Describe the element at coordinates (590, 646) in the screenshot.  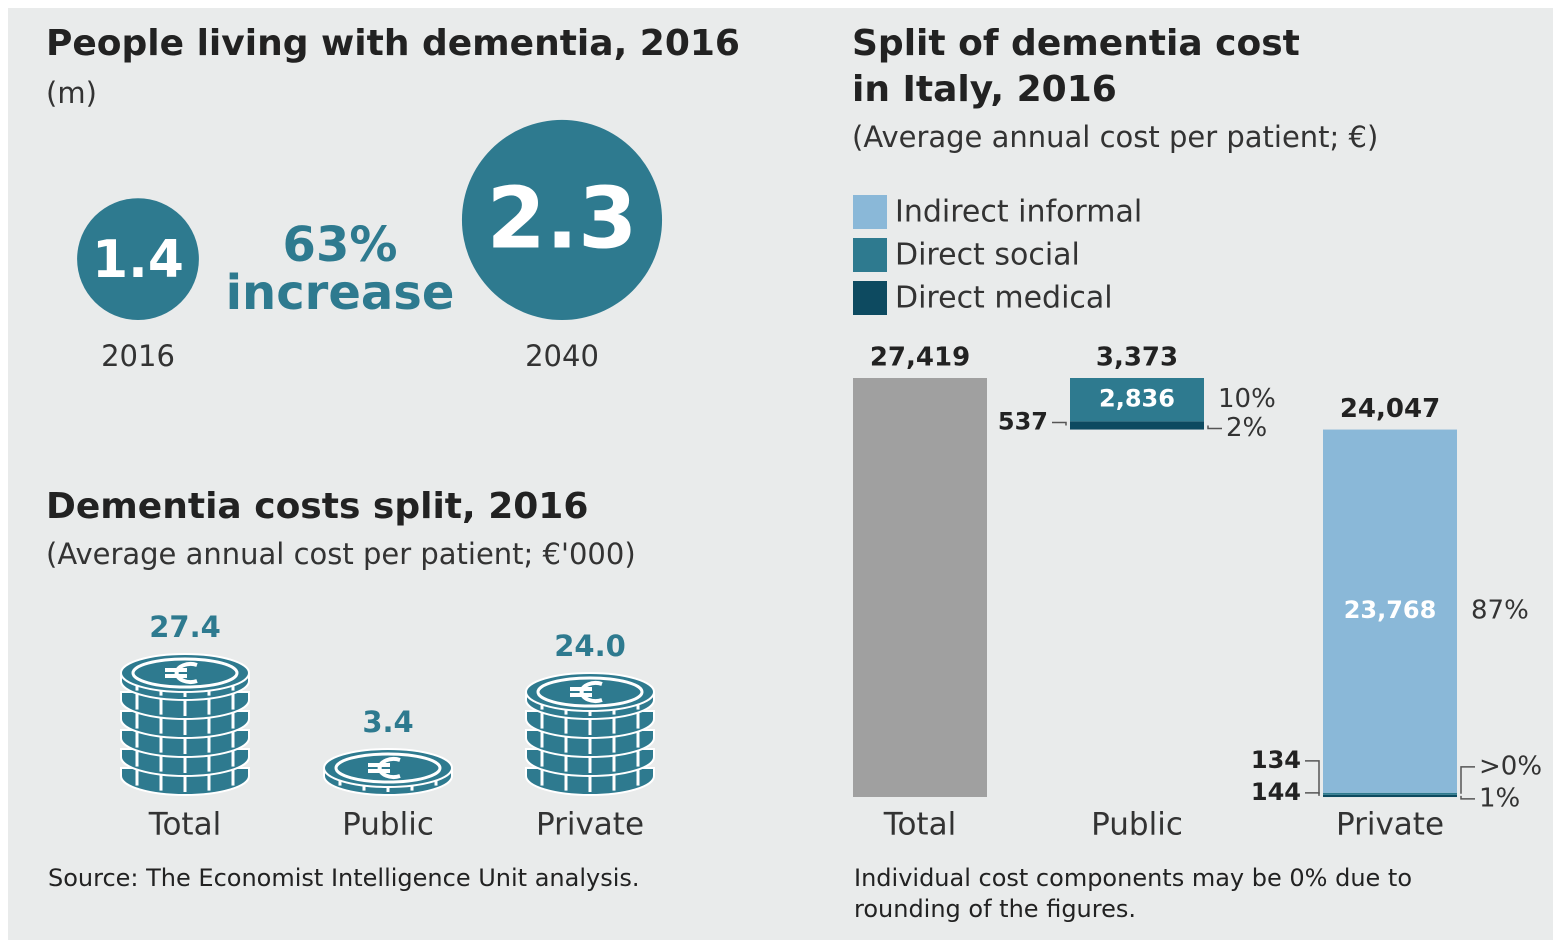
I see `value-label: 24.0` at that location.